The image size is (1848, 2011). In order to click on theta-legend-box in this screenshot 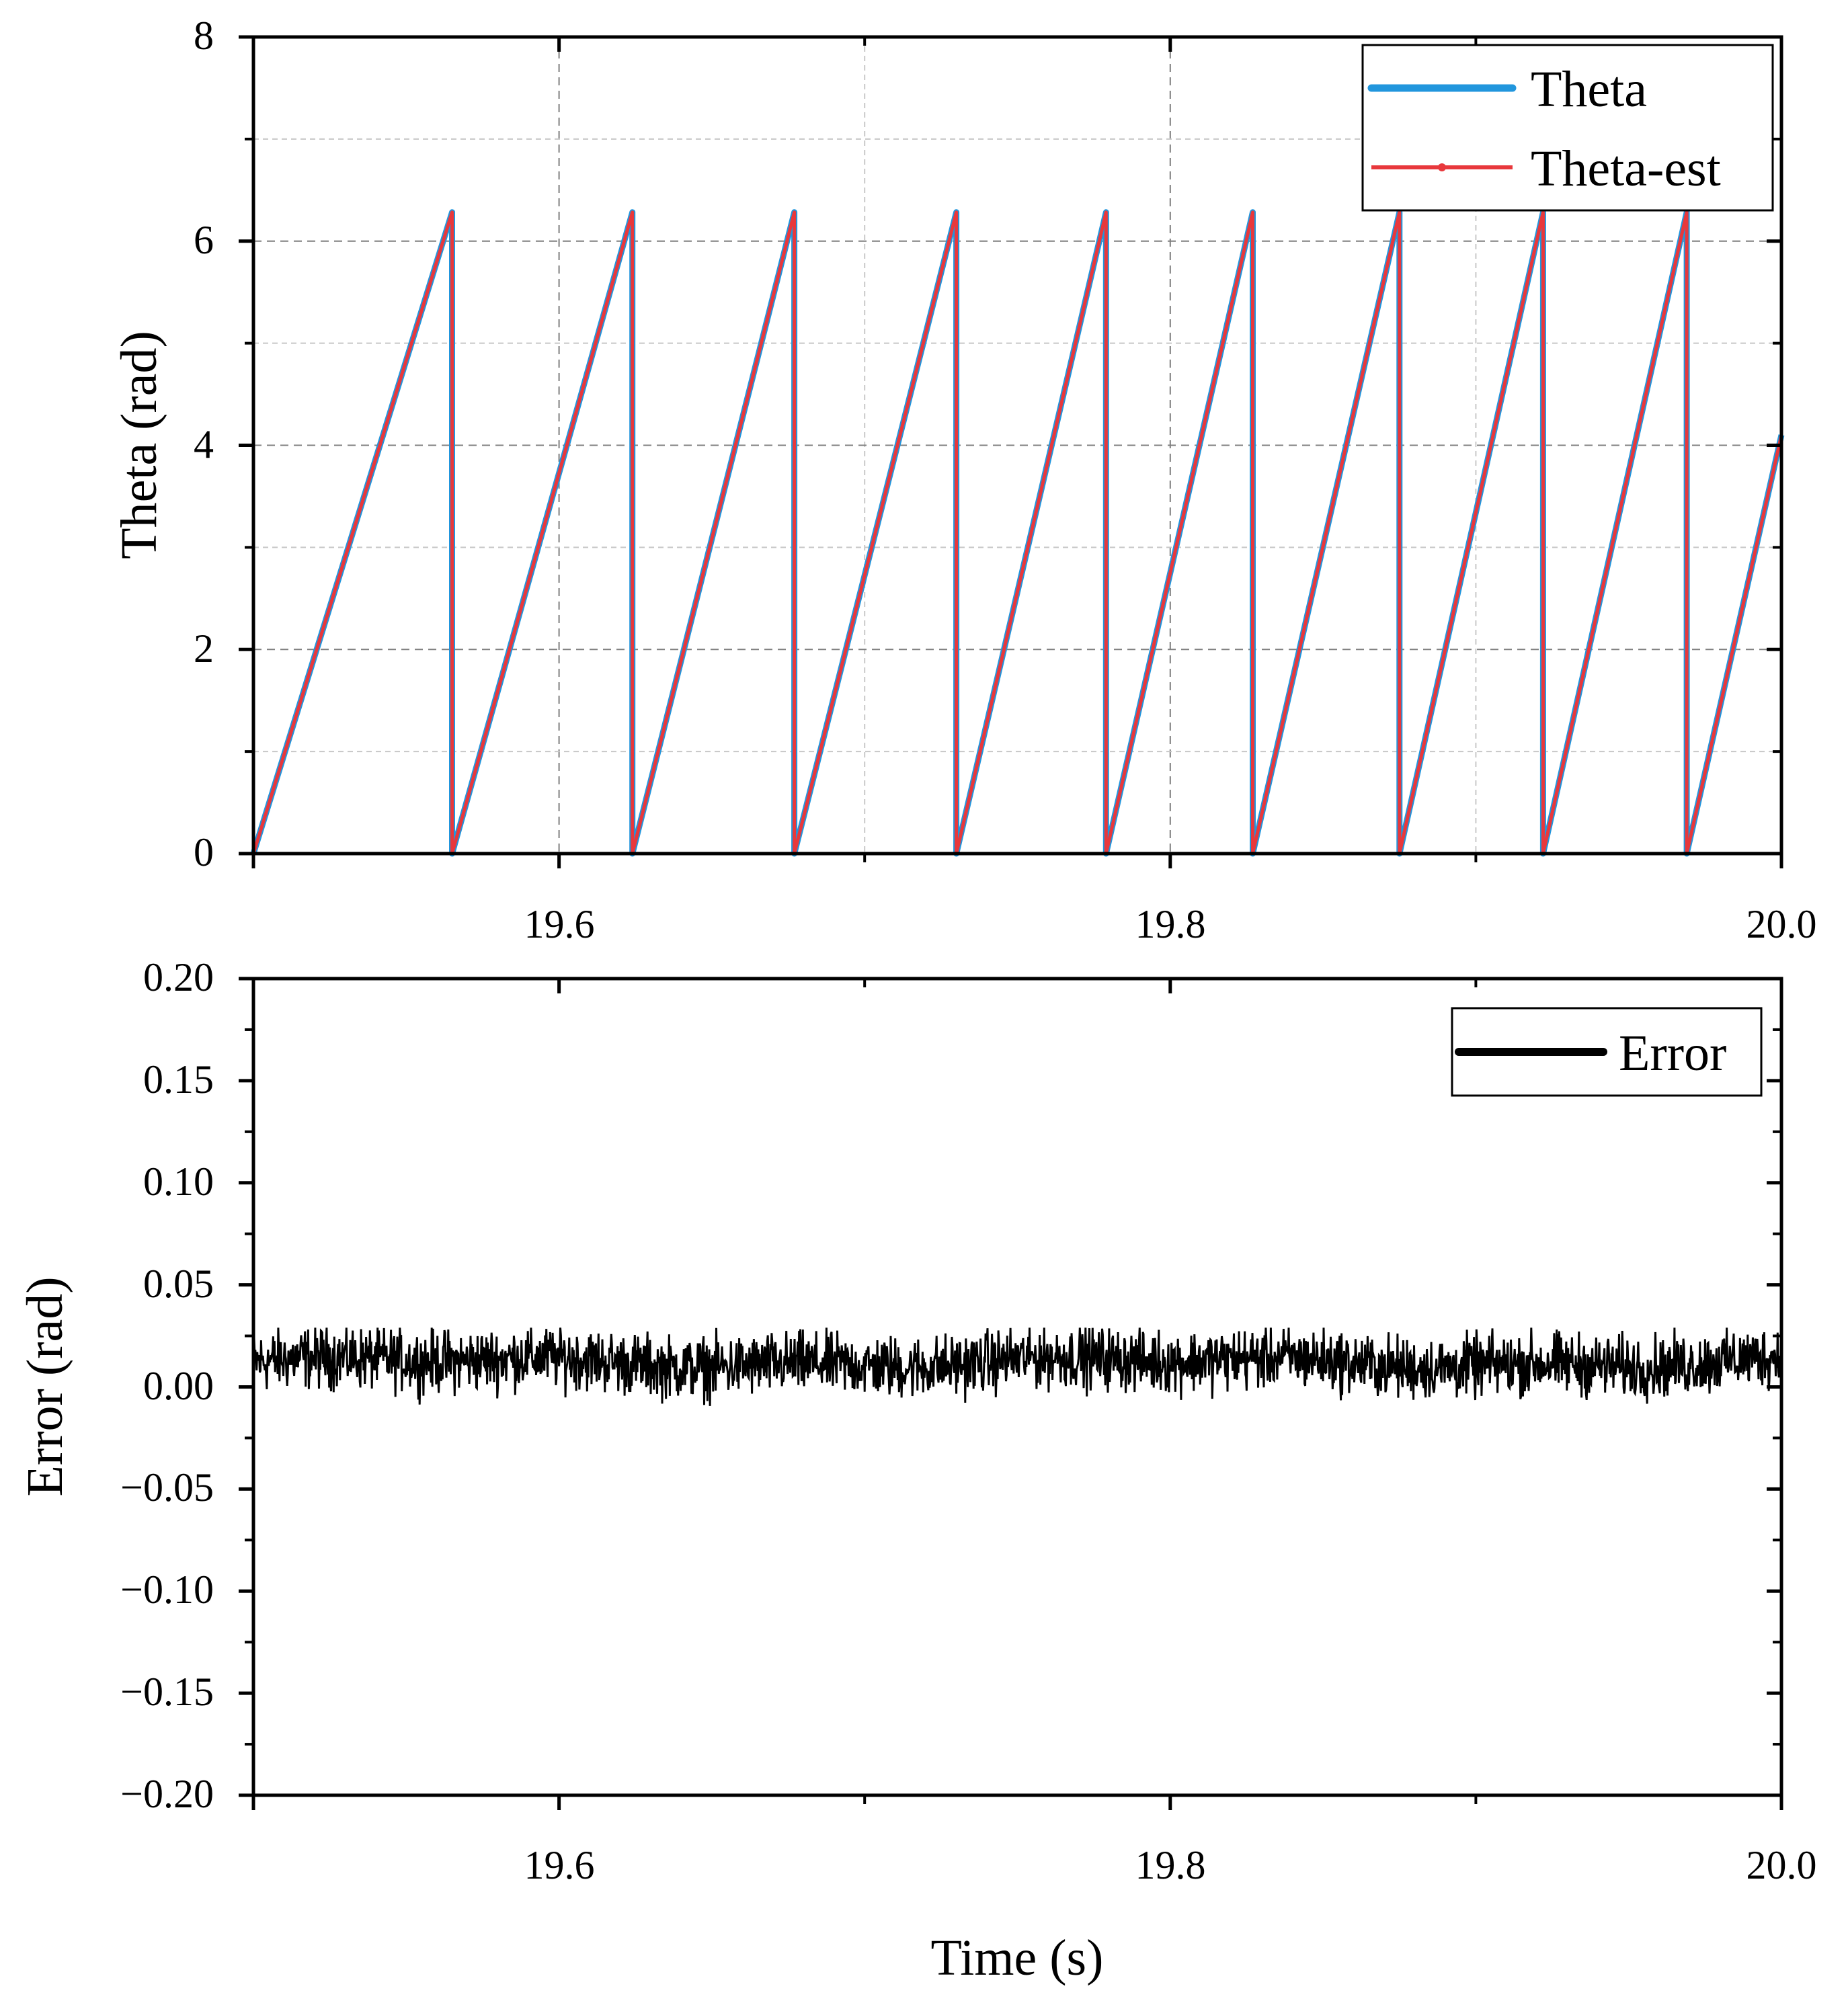, I will do `click(1568, 128)`.